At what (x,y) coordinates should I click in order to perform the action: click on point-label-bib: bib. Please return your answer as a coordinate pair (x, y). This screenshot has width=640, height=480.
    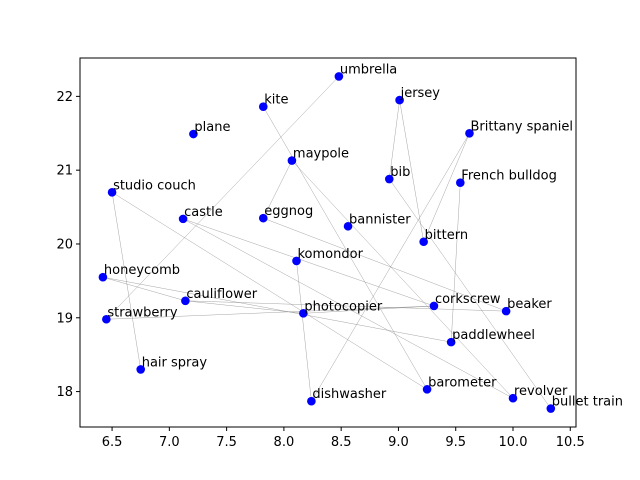
    Looking at the image, I should click on (400, 172).